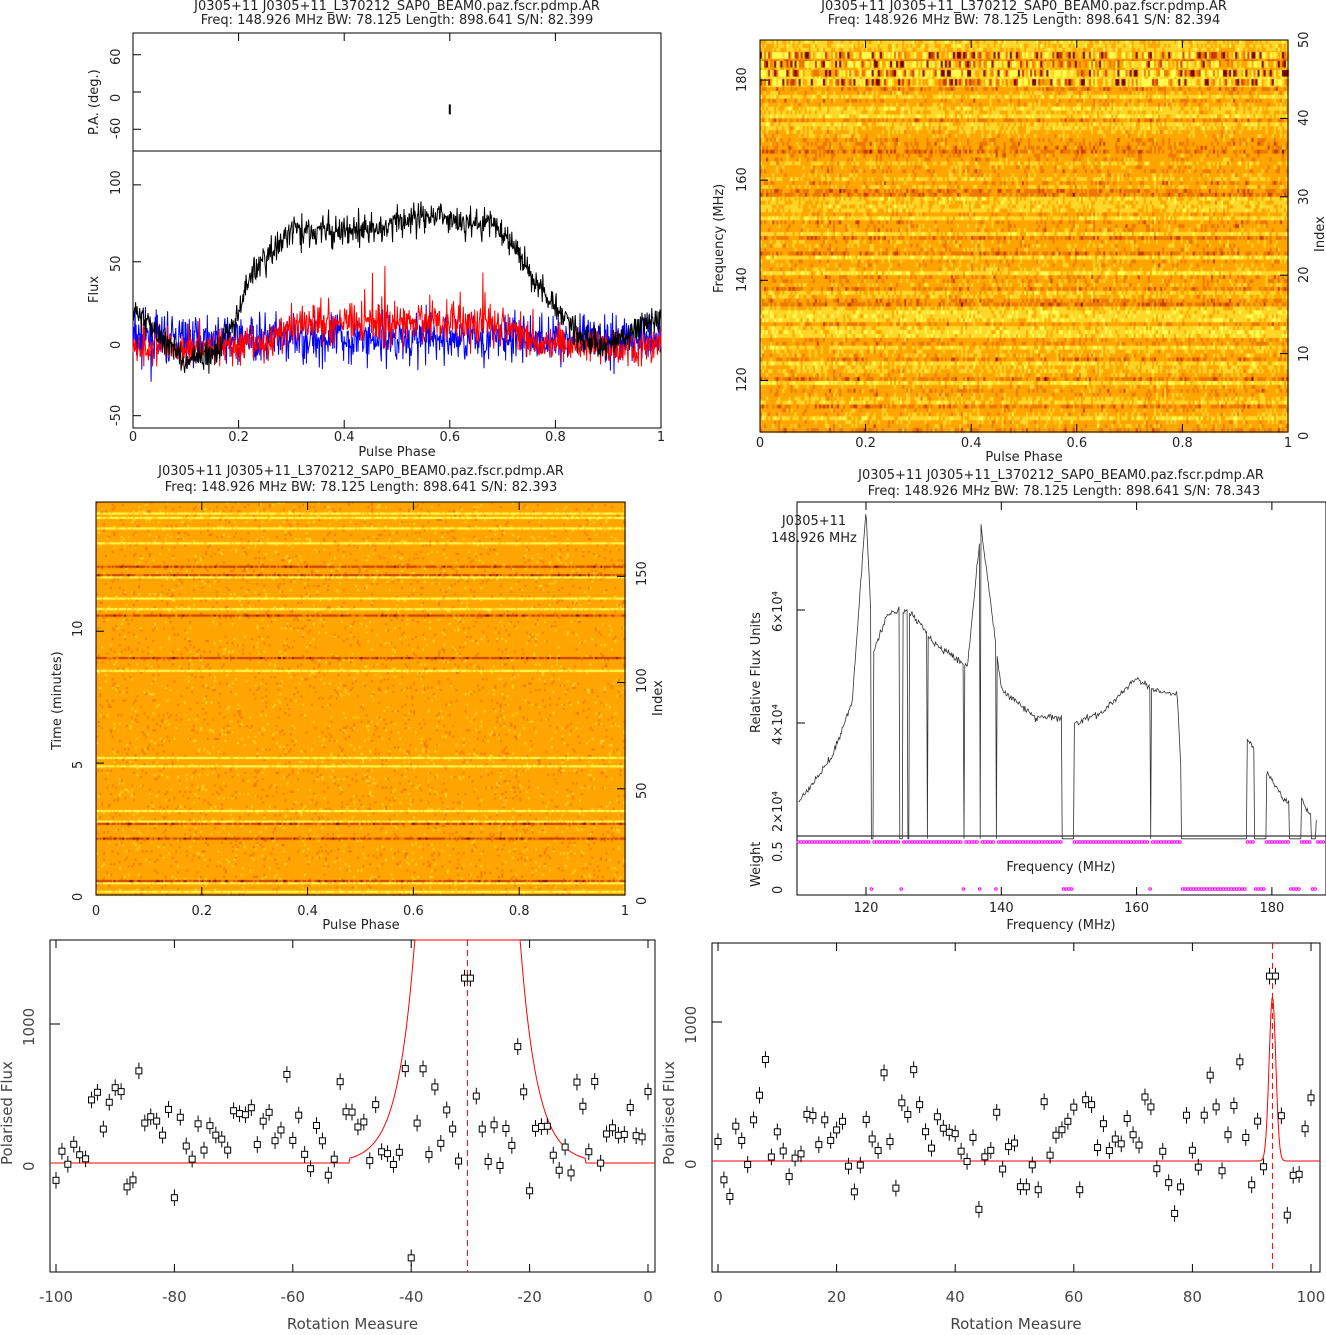  I want to click on weight-tick: 0.5, so click(778, 851).